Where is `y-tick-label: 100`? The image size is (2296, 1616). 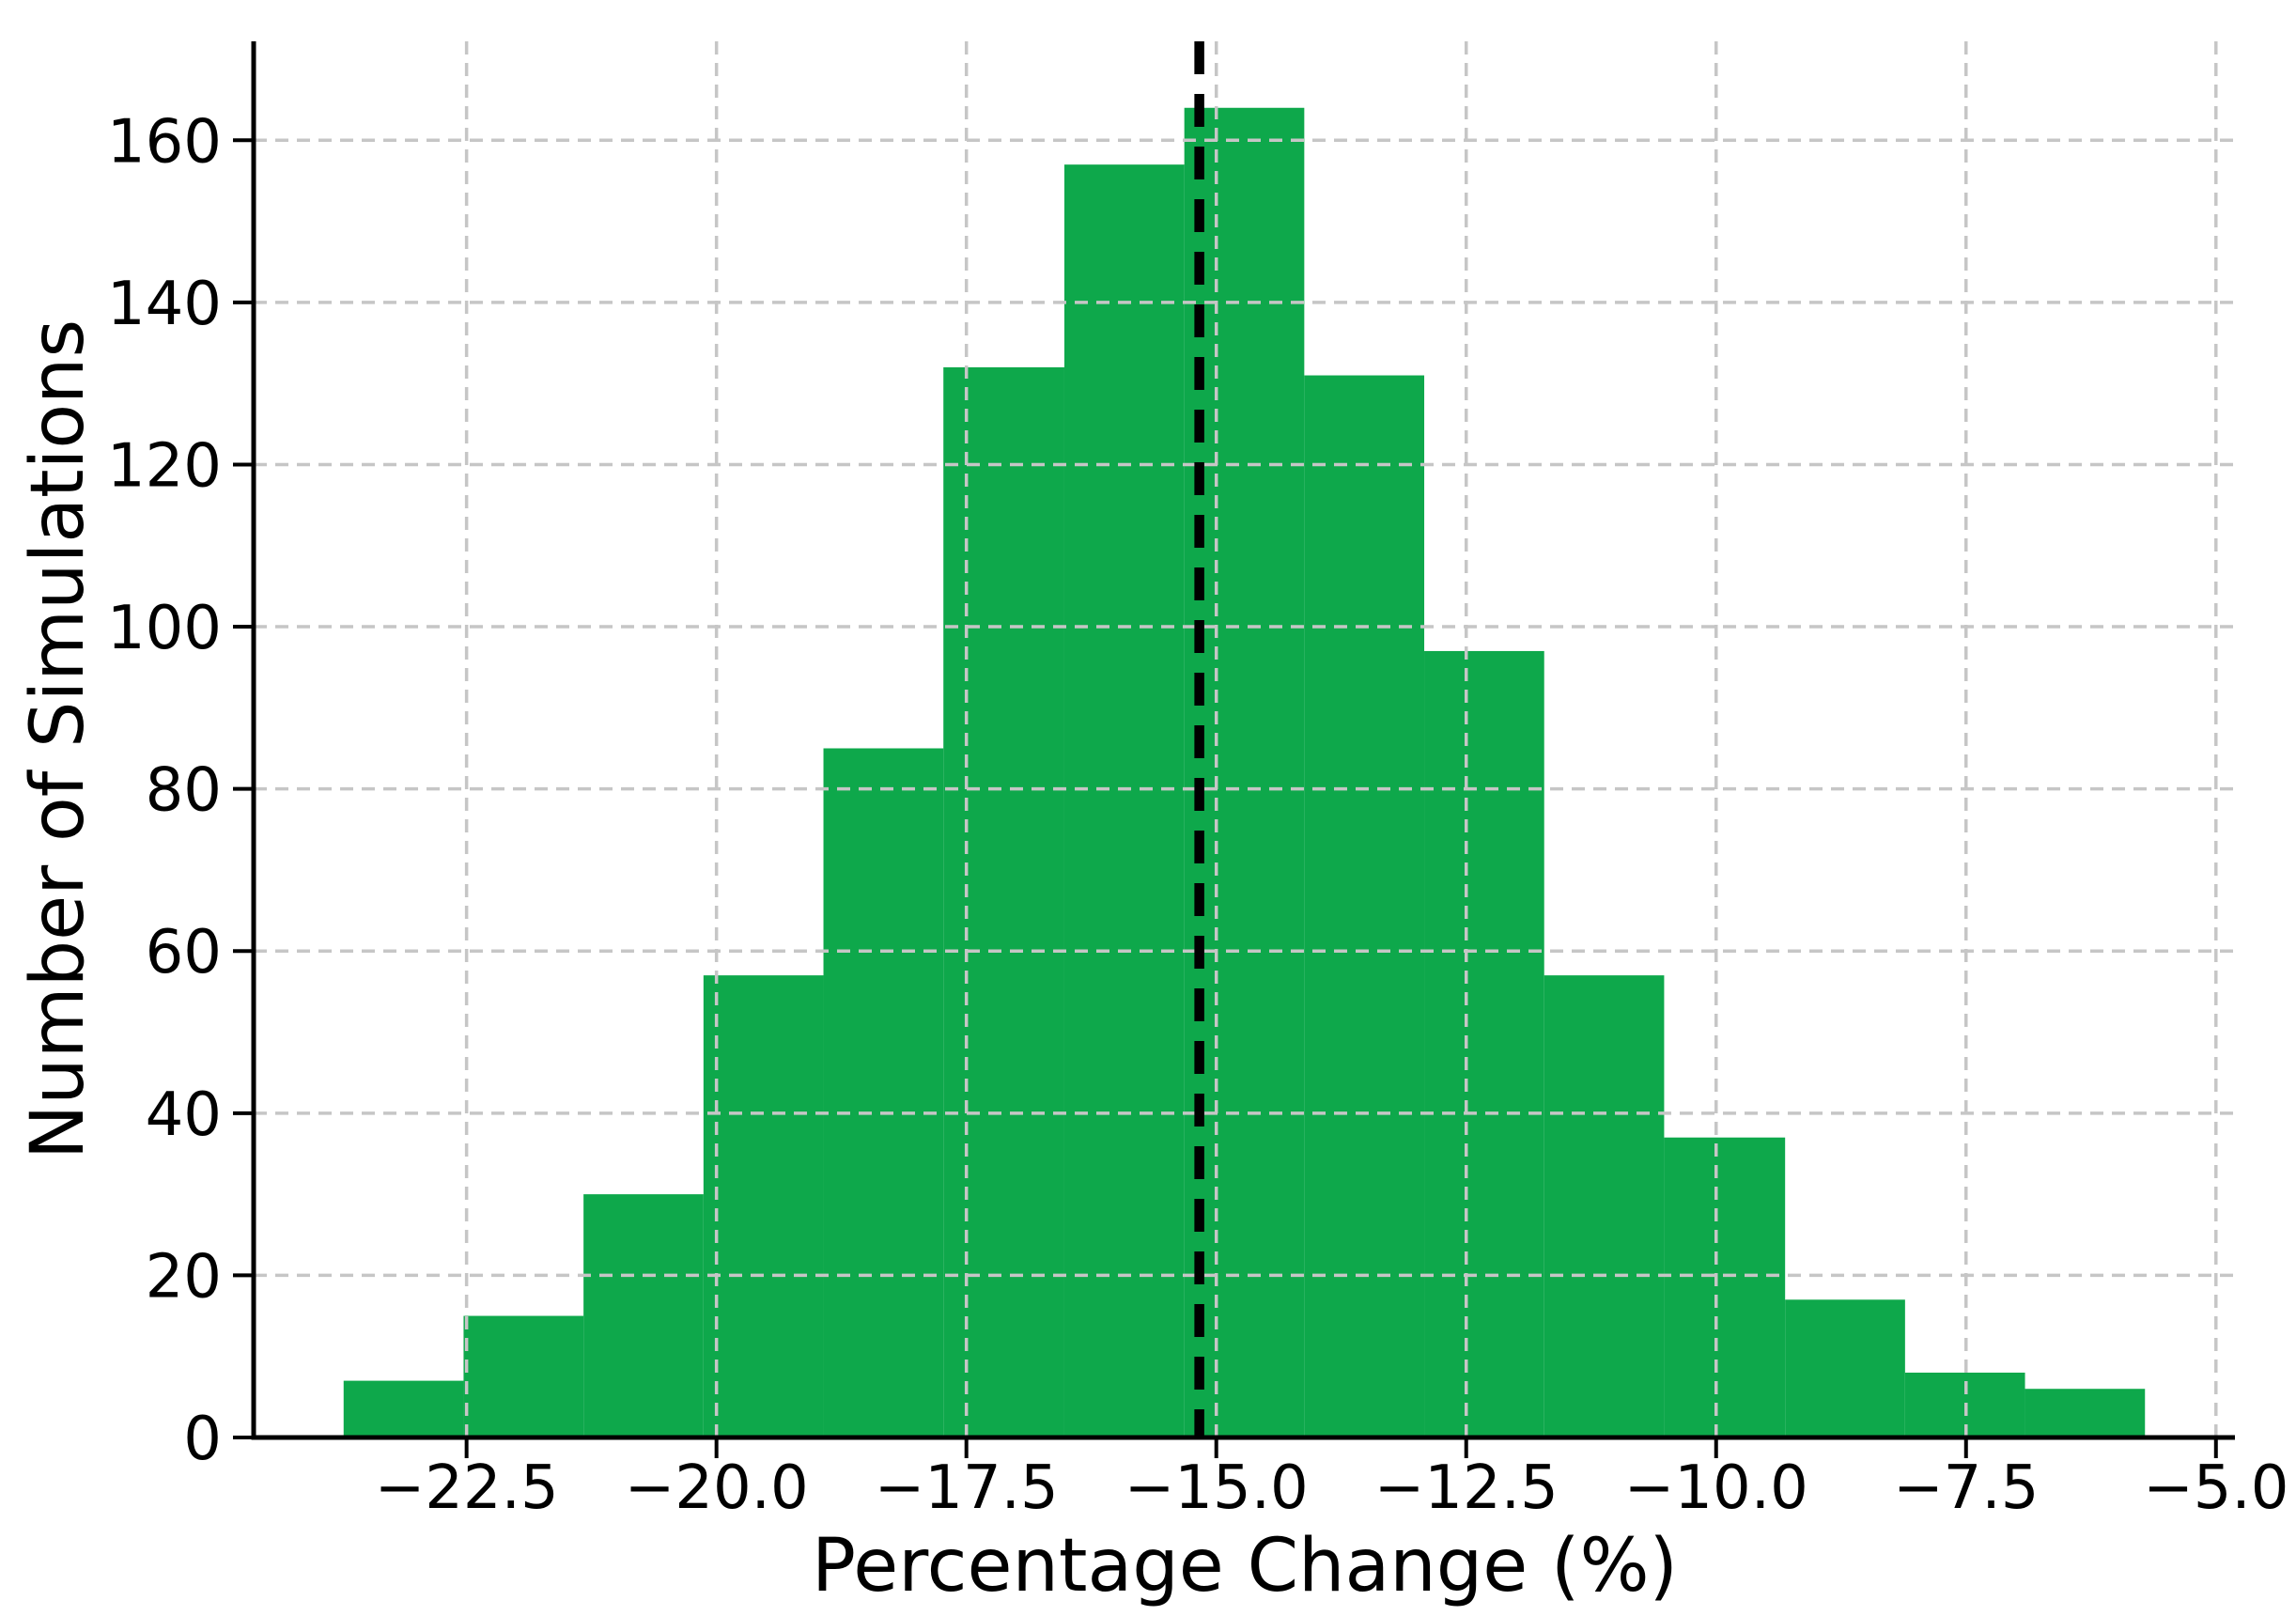 y-tick-label: 100 is located at coordinates (164, 628).